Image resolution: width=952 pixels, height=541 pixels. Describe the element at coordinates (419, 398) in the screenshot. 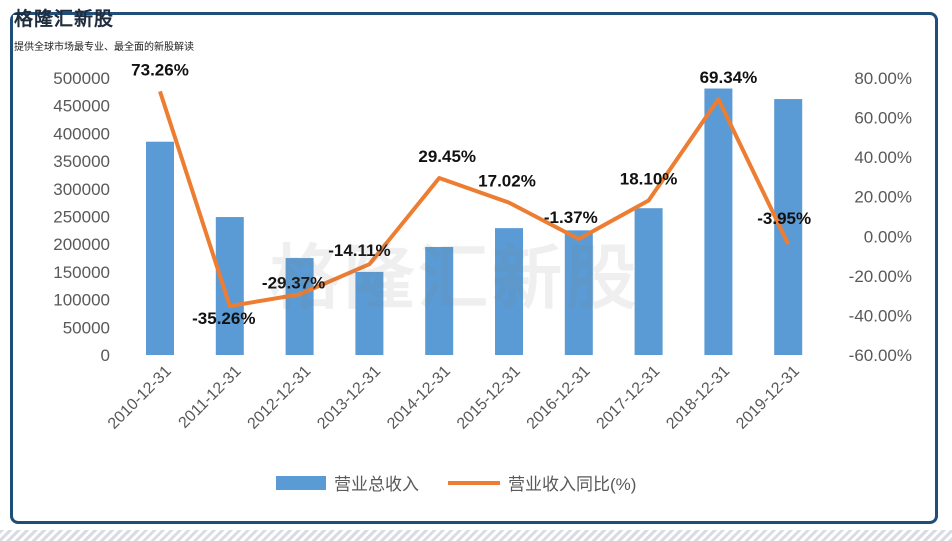

I see `x-axis-tick-label: 2014-12-31` at that location.